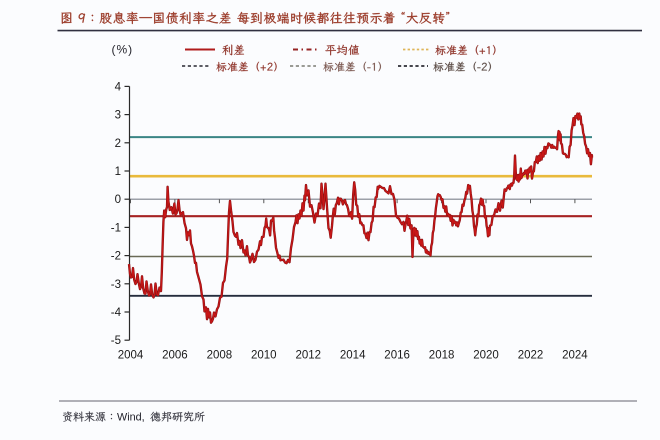  What do you see at coordinates (309, 356) in the screenshot?
I see `svg-text: 2012` at bounding box center [309, 356].